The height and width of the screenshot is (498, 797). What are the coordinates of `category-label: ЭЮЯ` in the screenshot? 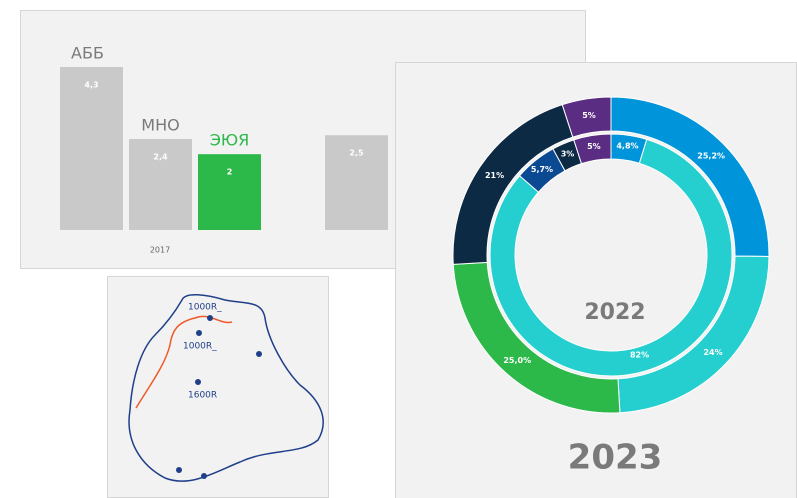 It's located at (230, 140).